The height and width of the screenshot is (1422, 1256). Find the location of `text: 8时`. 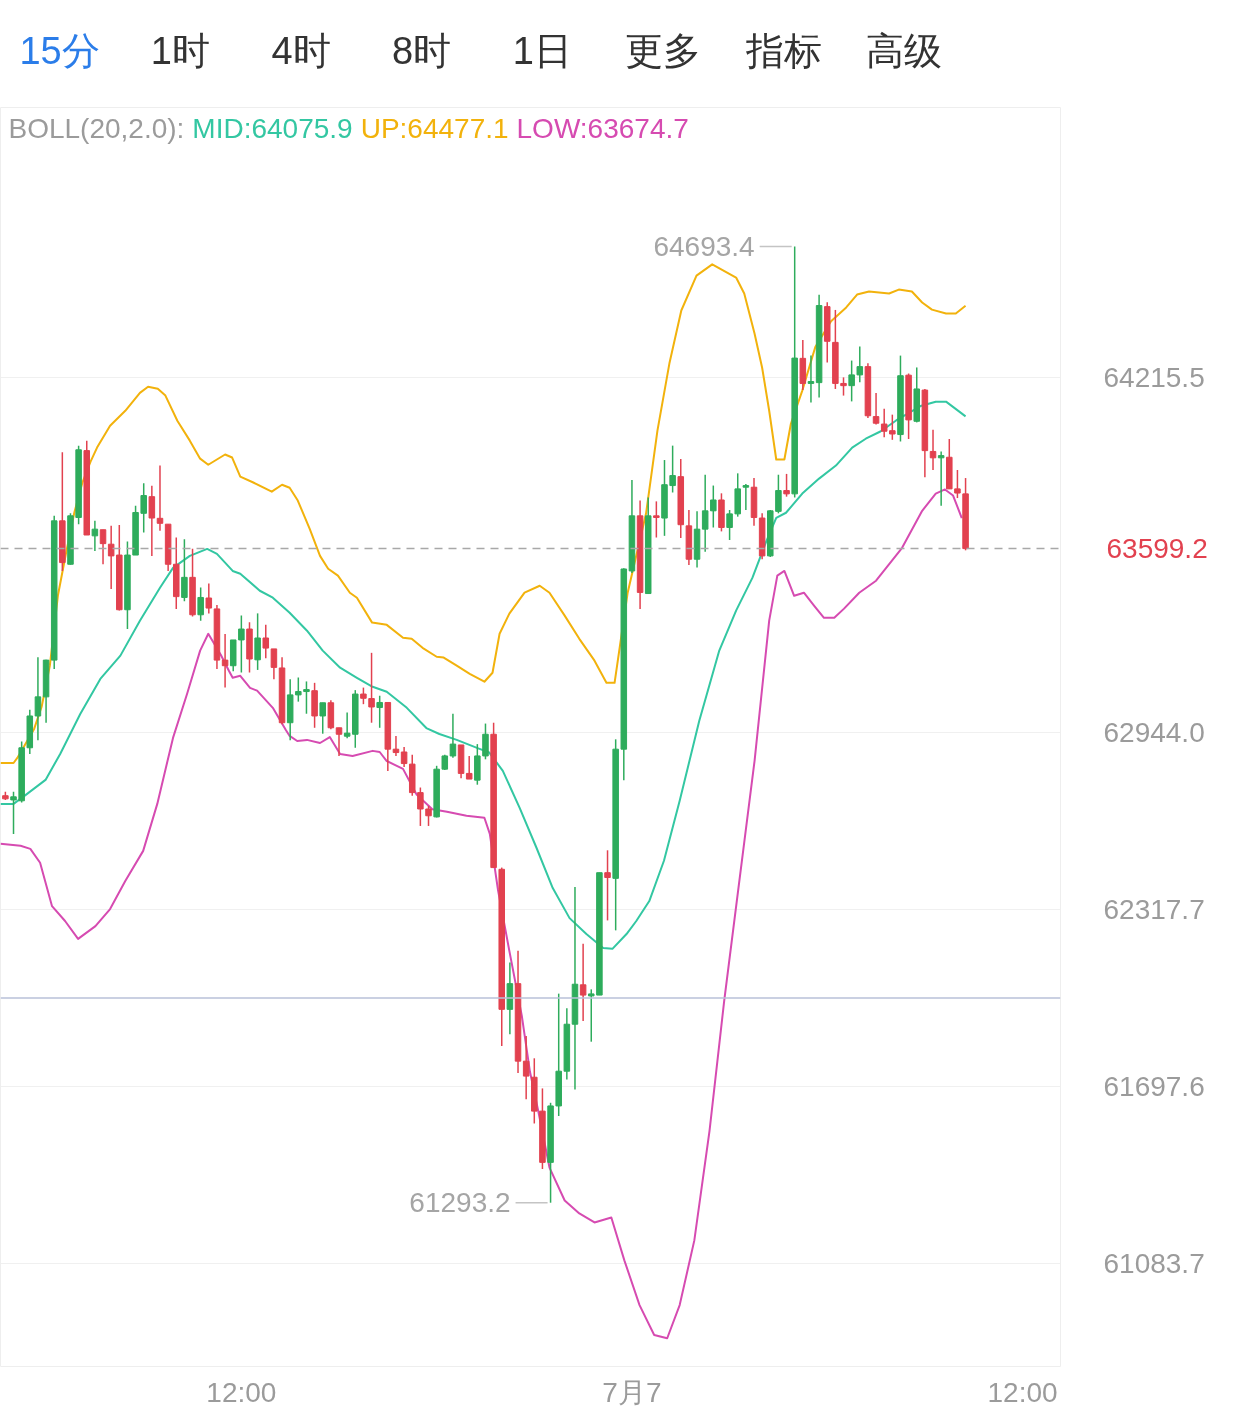

text: 8时 is located at coordinates (422, 50).